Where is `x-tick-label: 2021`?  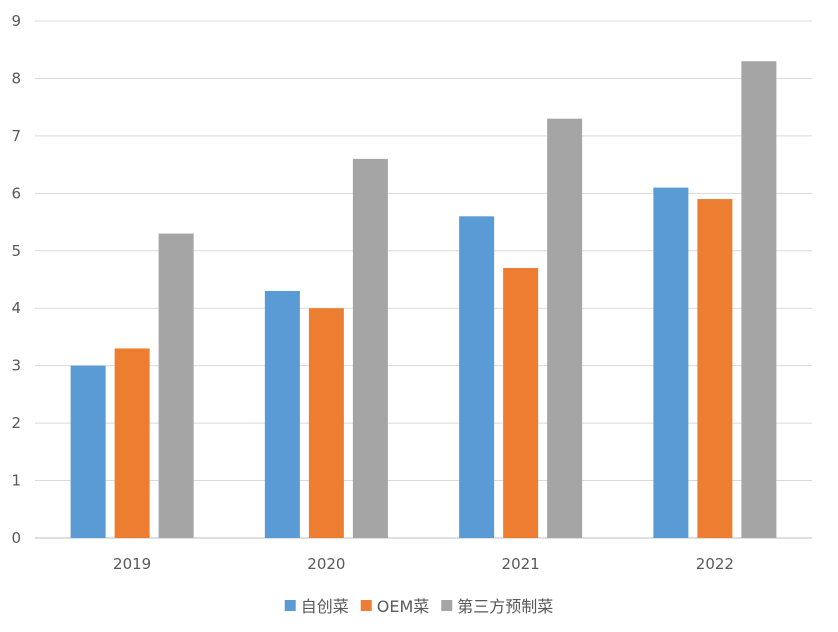
x-tick-label: 2021 is located at coordinates (521, 564).